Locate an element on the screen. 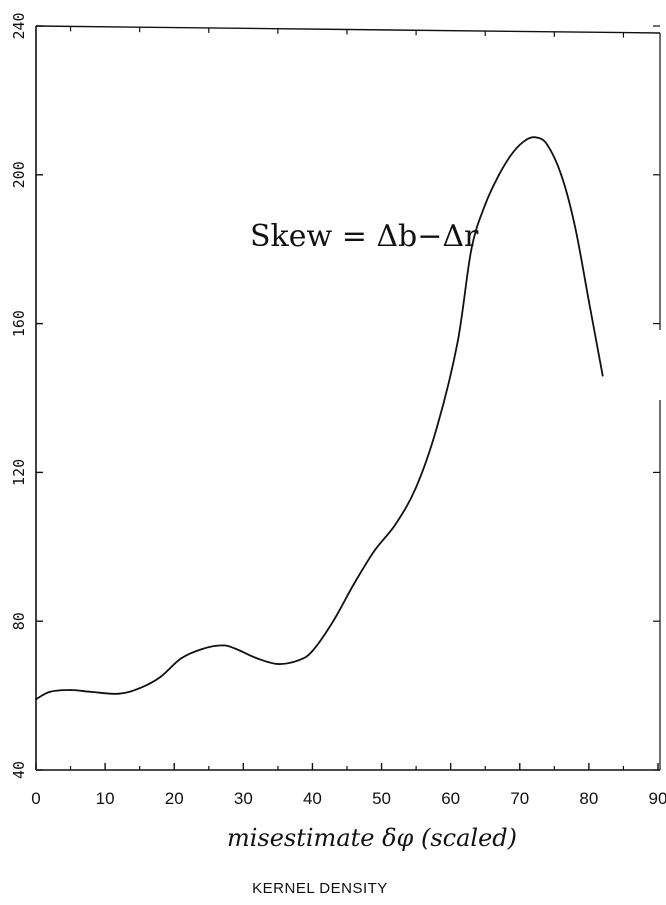 Image resolution: width=666 pixels, height=905 pixels. y-tick-label: 40 is located at coordinates (19, 770).